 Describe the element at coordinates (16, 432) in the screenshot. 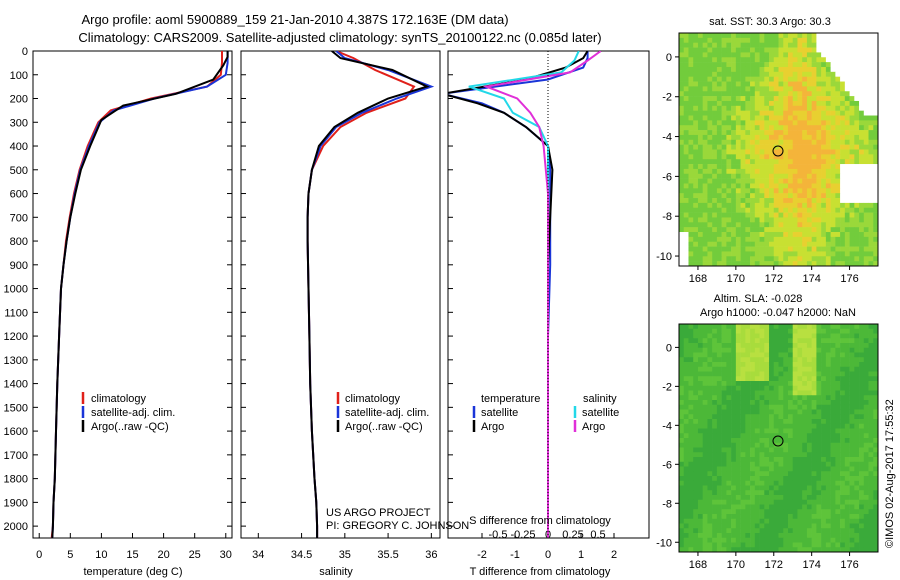

I see `depth-tick-label: 1600` at that location.